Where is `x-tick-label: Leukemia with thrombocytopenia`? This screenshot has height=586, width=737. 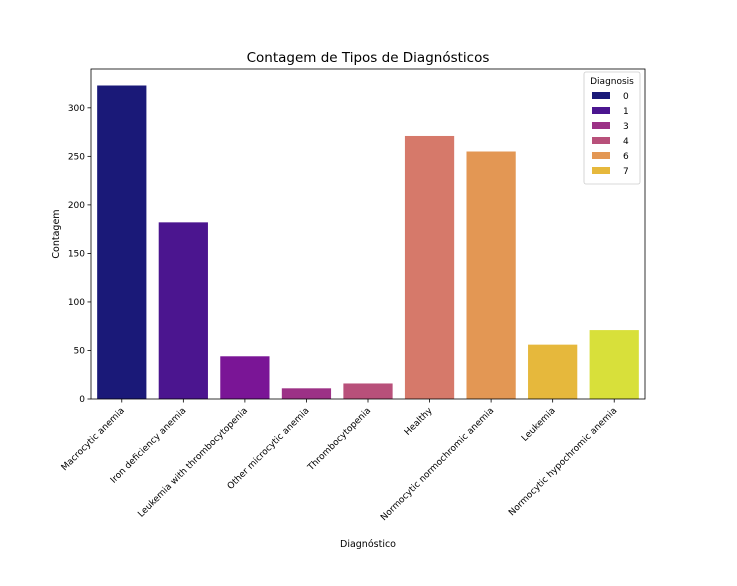
x-tick-label: Leukemia with thrombocytopenia is located at coordinates (193, 463).